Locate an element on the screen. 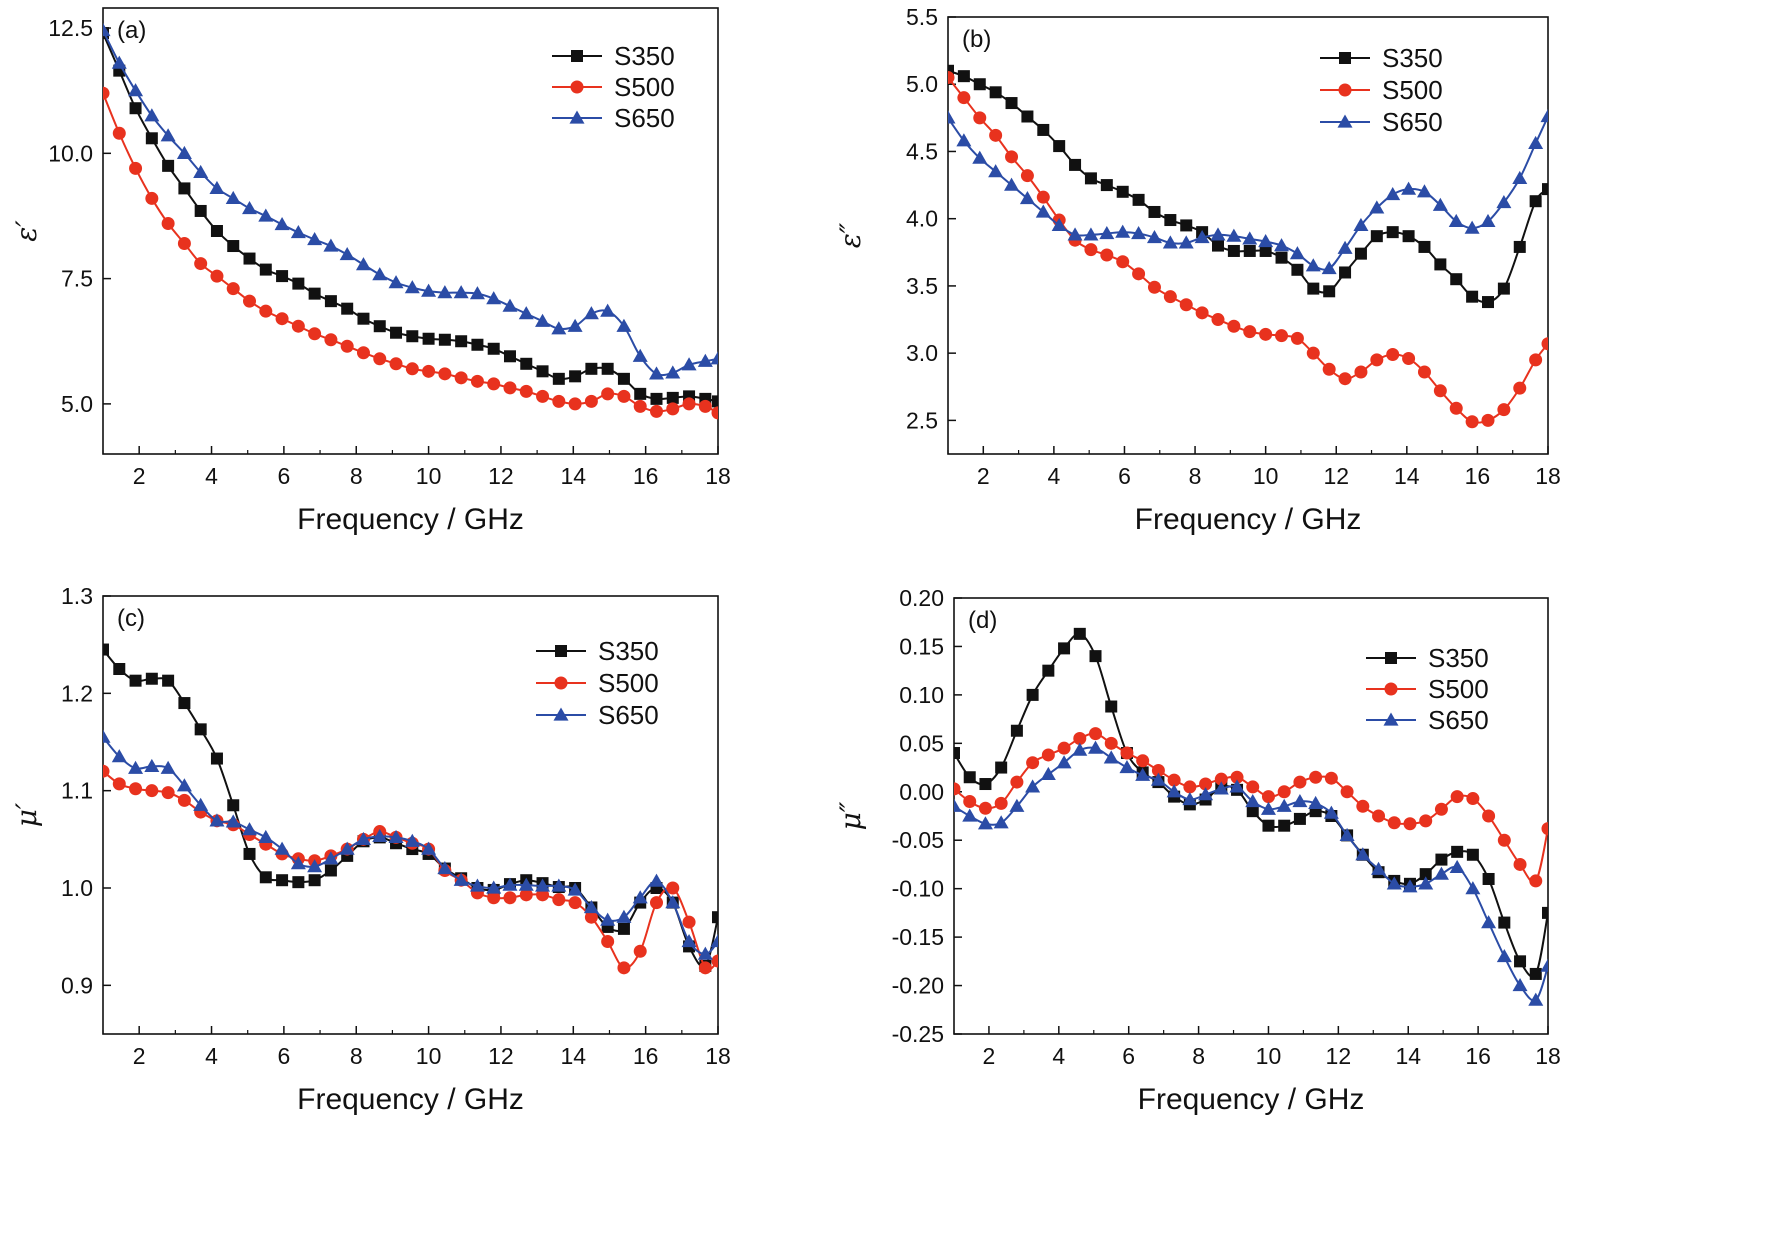 The height and width of the screenshot is (1260, 1766). y-tick-label: 0.10 is located at coordinates (921, 695).